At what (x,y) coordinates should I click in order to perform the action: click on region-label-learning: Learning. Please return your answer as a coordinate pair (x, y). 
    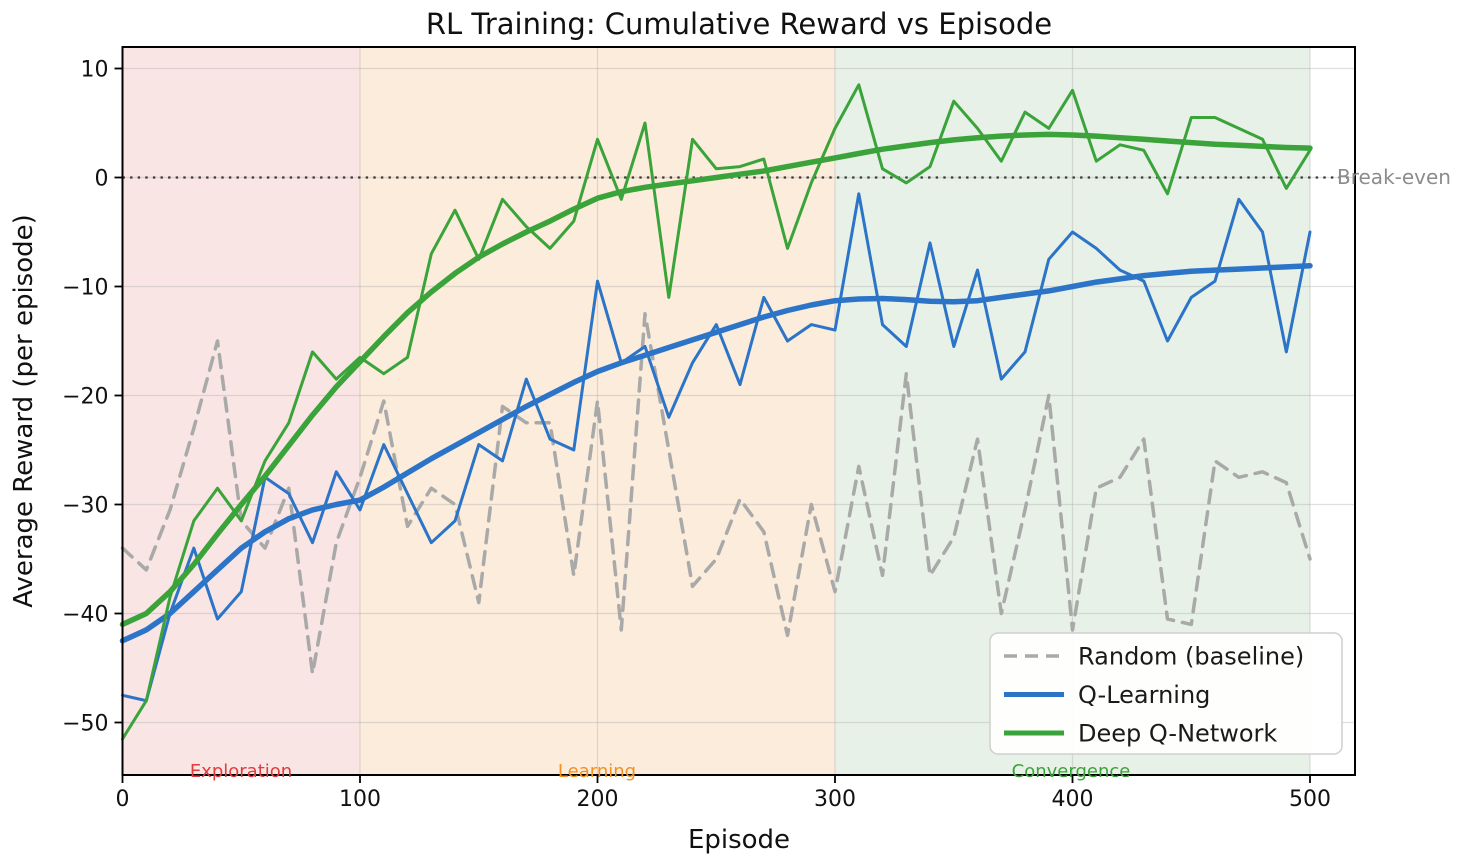
    Looking at the image, I should click on (597, 771).